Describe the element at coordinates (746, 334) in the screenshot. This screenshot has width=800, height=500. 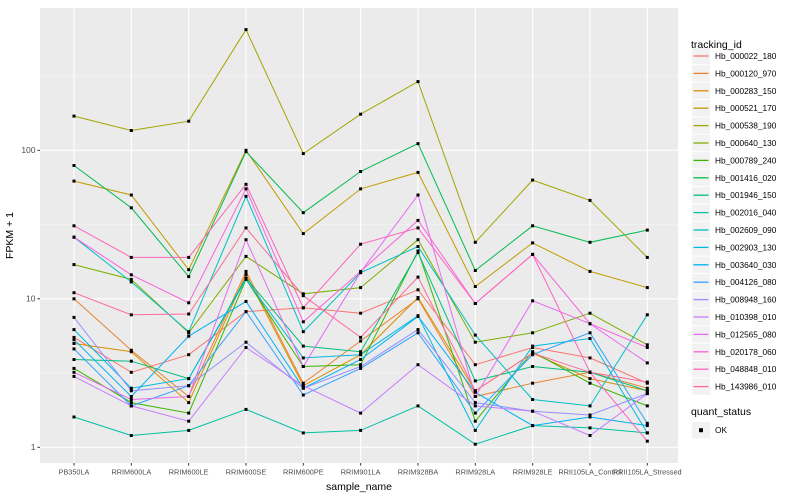
I see `legend-label-Hb_012565_080: Hb_012565_080` at that location.